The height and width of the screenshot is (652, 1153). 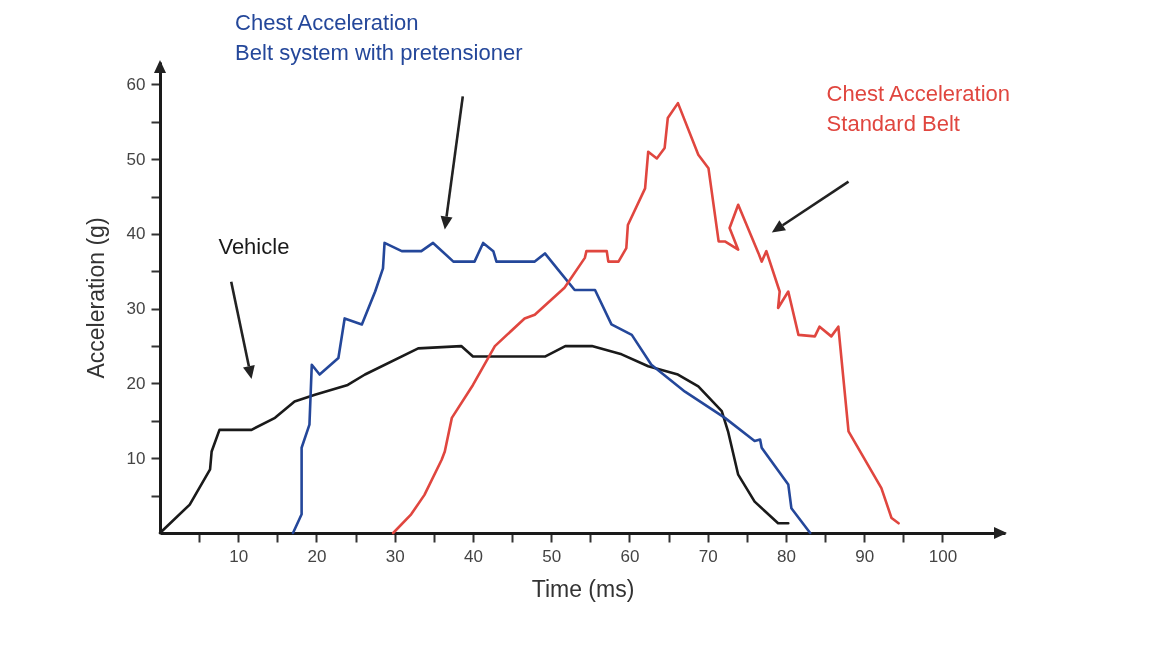 What do you see at coordinates (865, 556) in the screenshot?
I see `x-tick-label: 90` at bounding box center [865, 556].